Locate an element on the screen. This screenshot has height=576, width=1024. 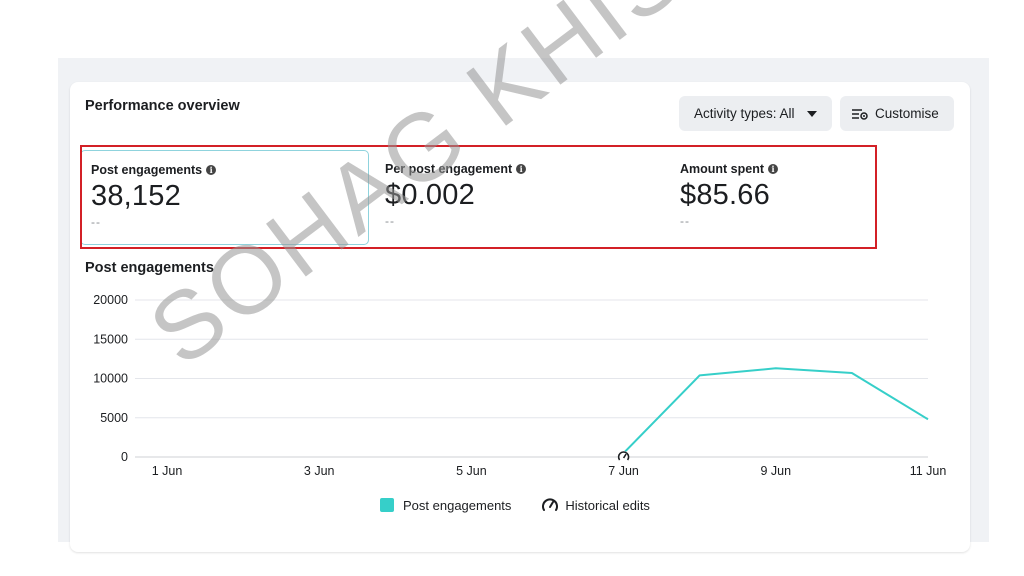
y-tick-label: 15000 is located at coordinates (110, 339).